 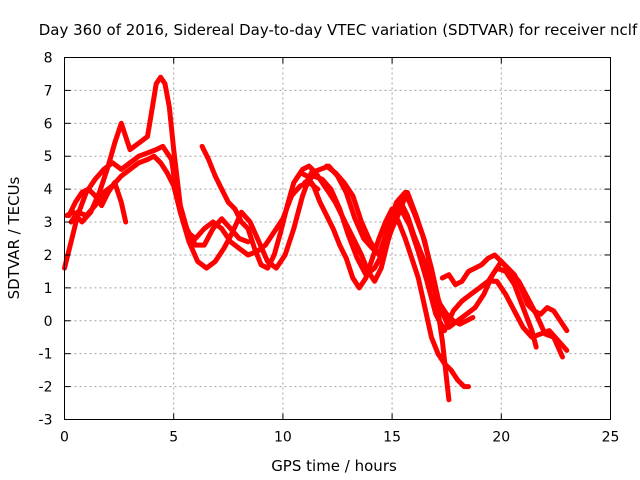 I want to click on y-tick-label: 2, so click(x=48, y=256).